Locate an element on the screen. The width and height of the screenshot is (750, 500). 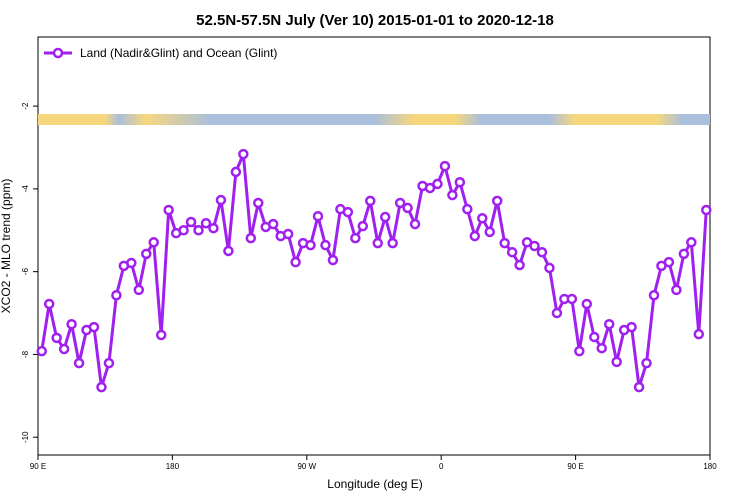
y-tick-label: -6 is located at coordinates (25, 272).